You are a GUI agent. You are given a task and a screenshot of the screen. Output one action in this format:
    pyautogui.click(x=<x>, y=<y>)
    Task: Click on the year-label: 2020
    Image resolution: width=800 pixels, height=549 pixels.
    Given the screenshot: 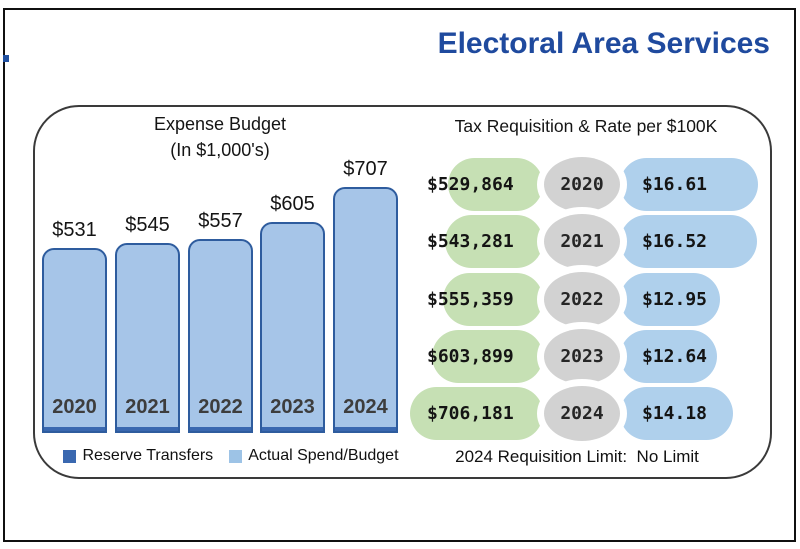 What is the action you would take?
    pyautogui.click(x=582, y=184)
    